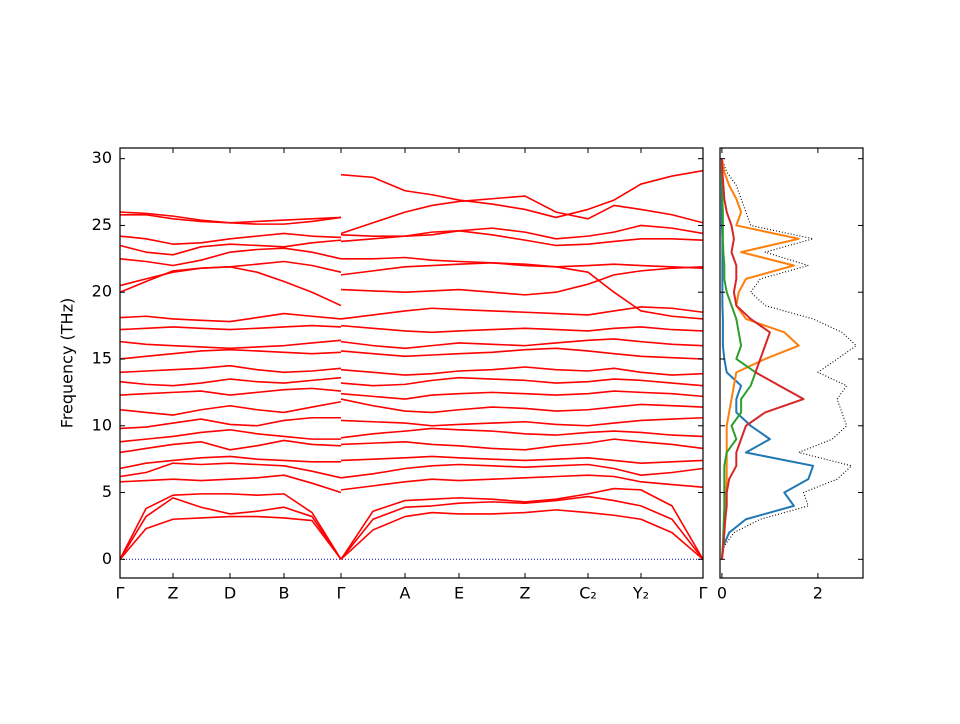 Image resolution: width=960 pixels, height=724 pixels. What do you see at coordinates (405, 593) in the screenshot?
I see `x-tick-label: A` at bounding box center [405, 593].